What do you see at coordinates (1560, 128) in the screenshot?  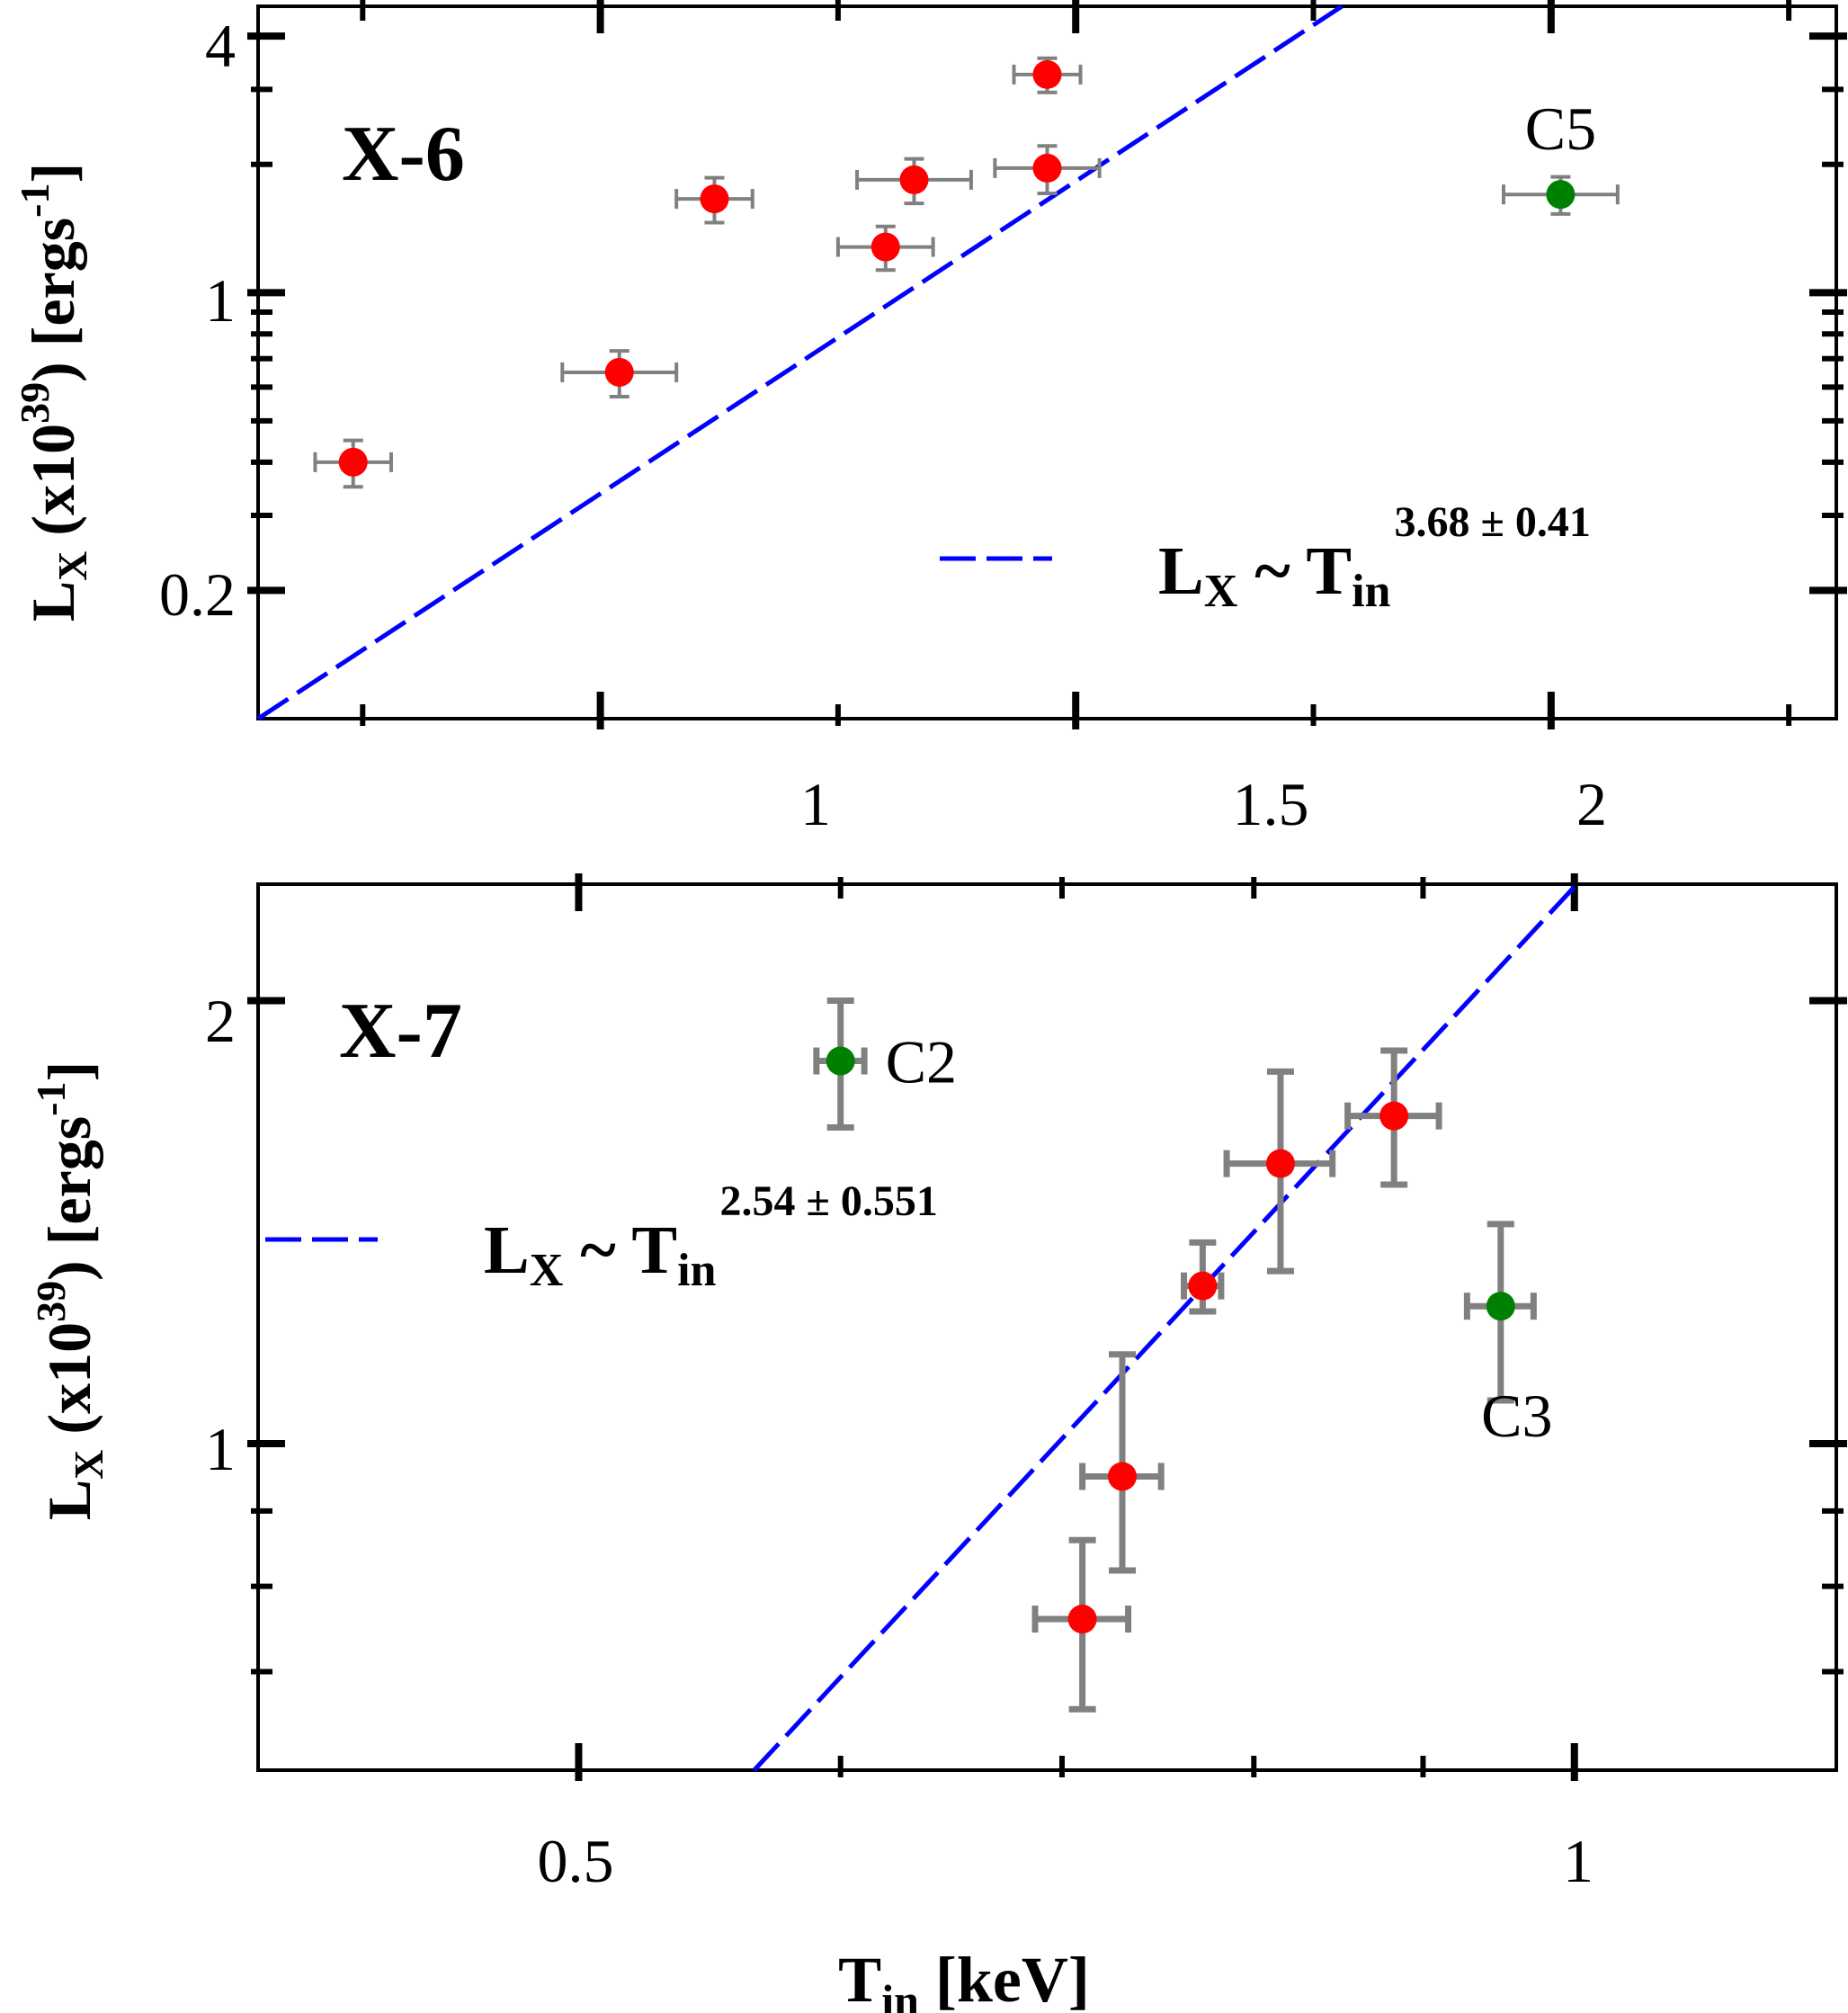 I see `point-label: C5` at bounding box center [1560, 128].